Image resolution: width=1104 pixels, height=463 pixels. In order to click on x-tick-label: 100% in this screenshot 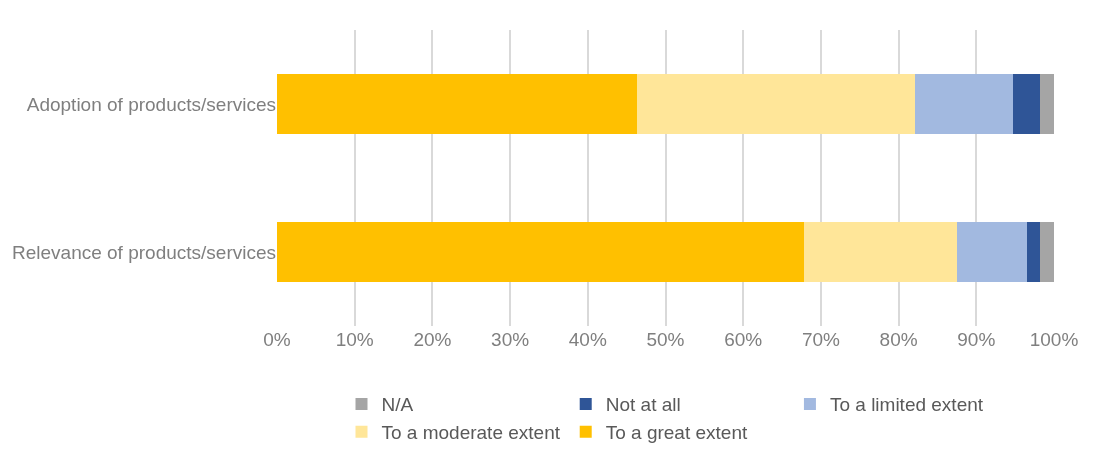, I will do `click(1054, 339)`.